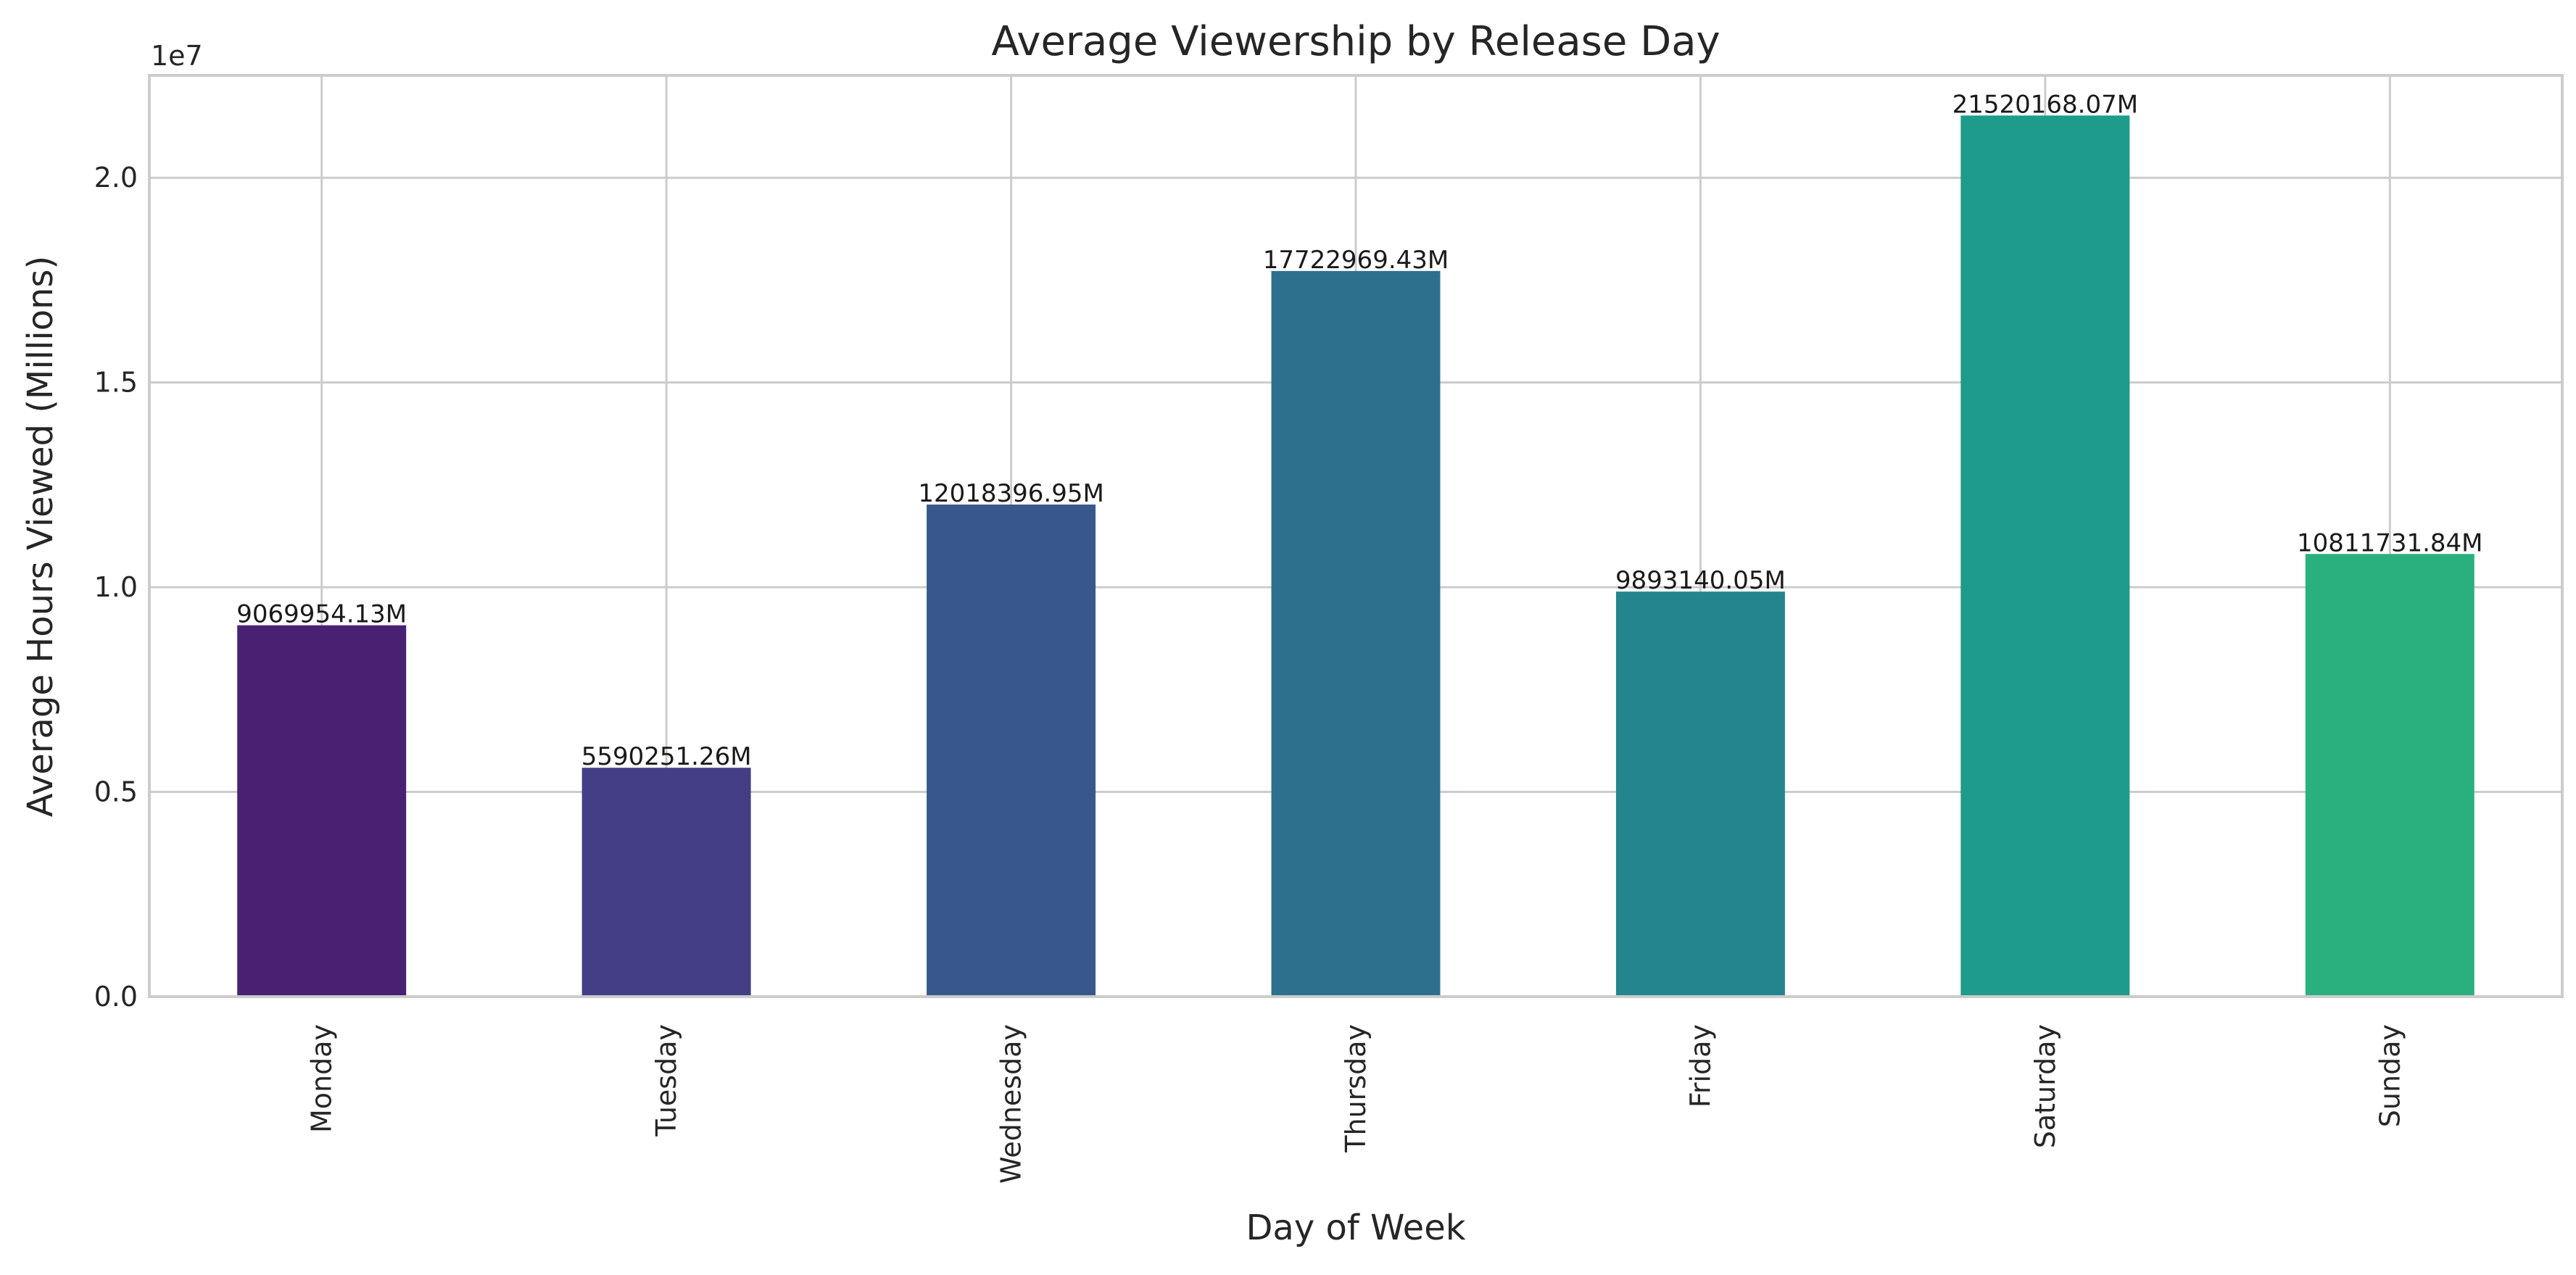  Describe the element at coordinates (116, 997) in the screenshot. I see `y-tick-label: 0.0` at that location.